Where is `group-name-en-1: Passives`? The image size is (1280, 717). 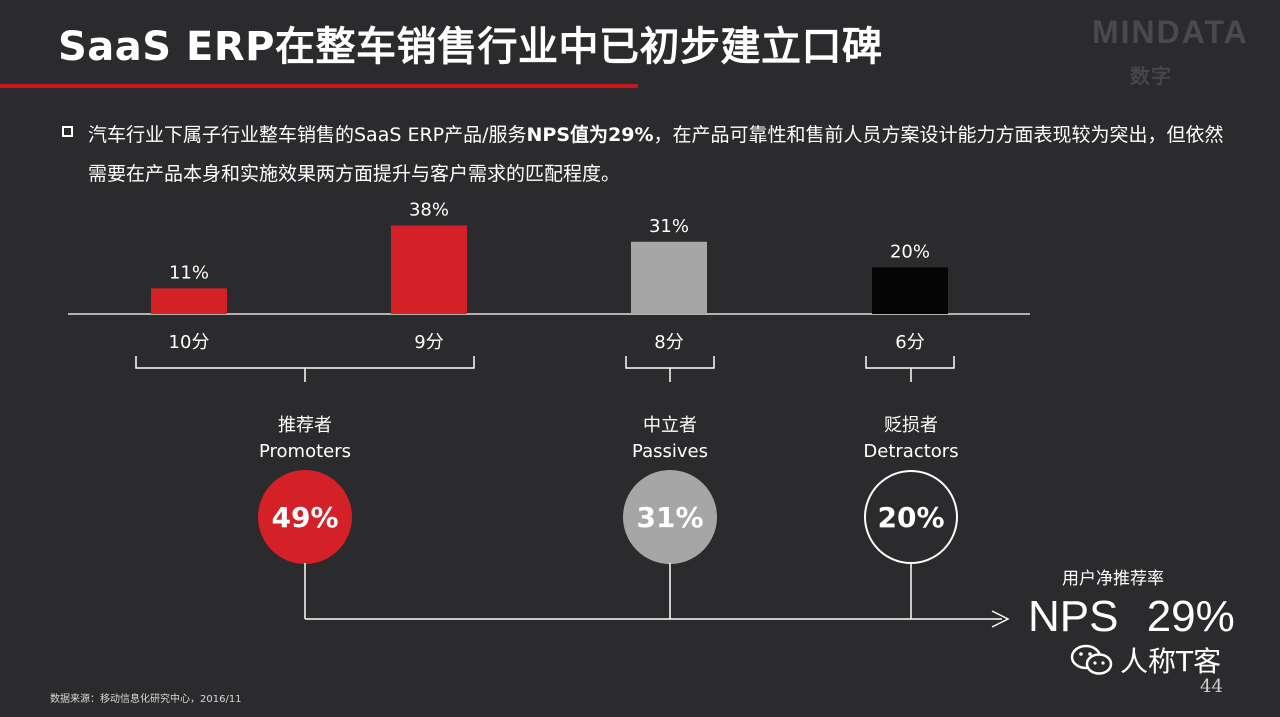 group-name-en-1: Passives is located at coordinates (670, 451).